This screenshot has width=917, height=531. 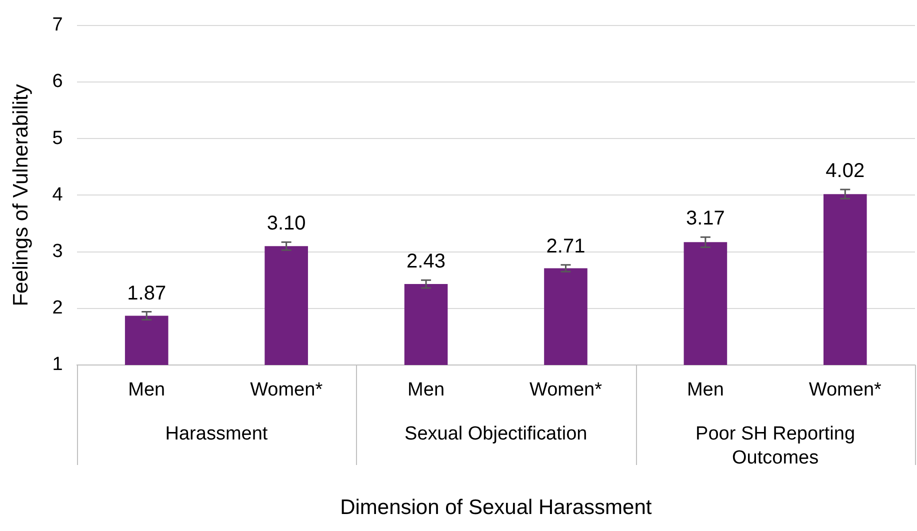 I want to click on text: Poor SH Reporting Outcomes, so click(x=776, y=446).